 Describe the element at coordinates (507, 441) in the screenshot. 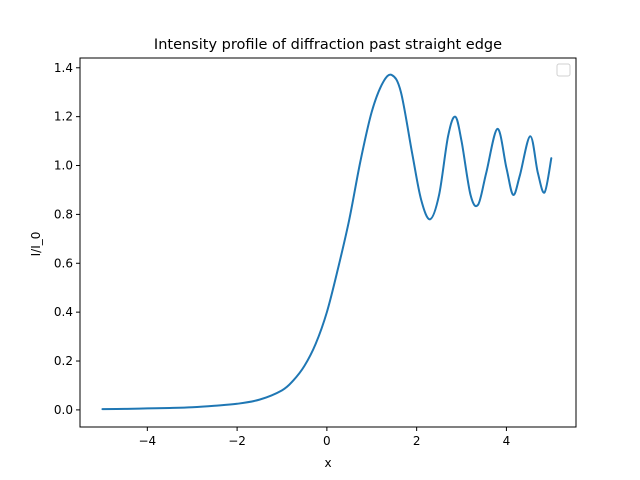

I see `x-tick-label: 4` at that location.